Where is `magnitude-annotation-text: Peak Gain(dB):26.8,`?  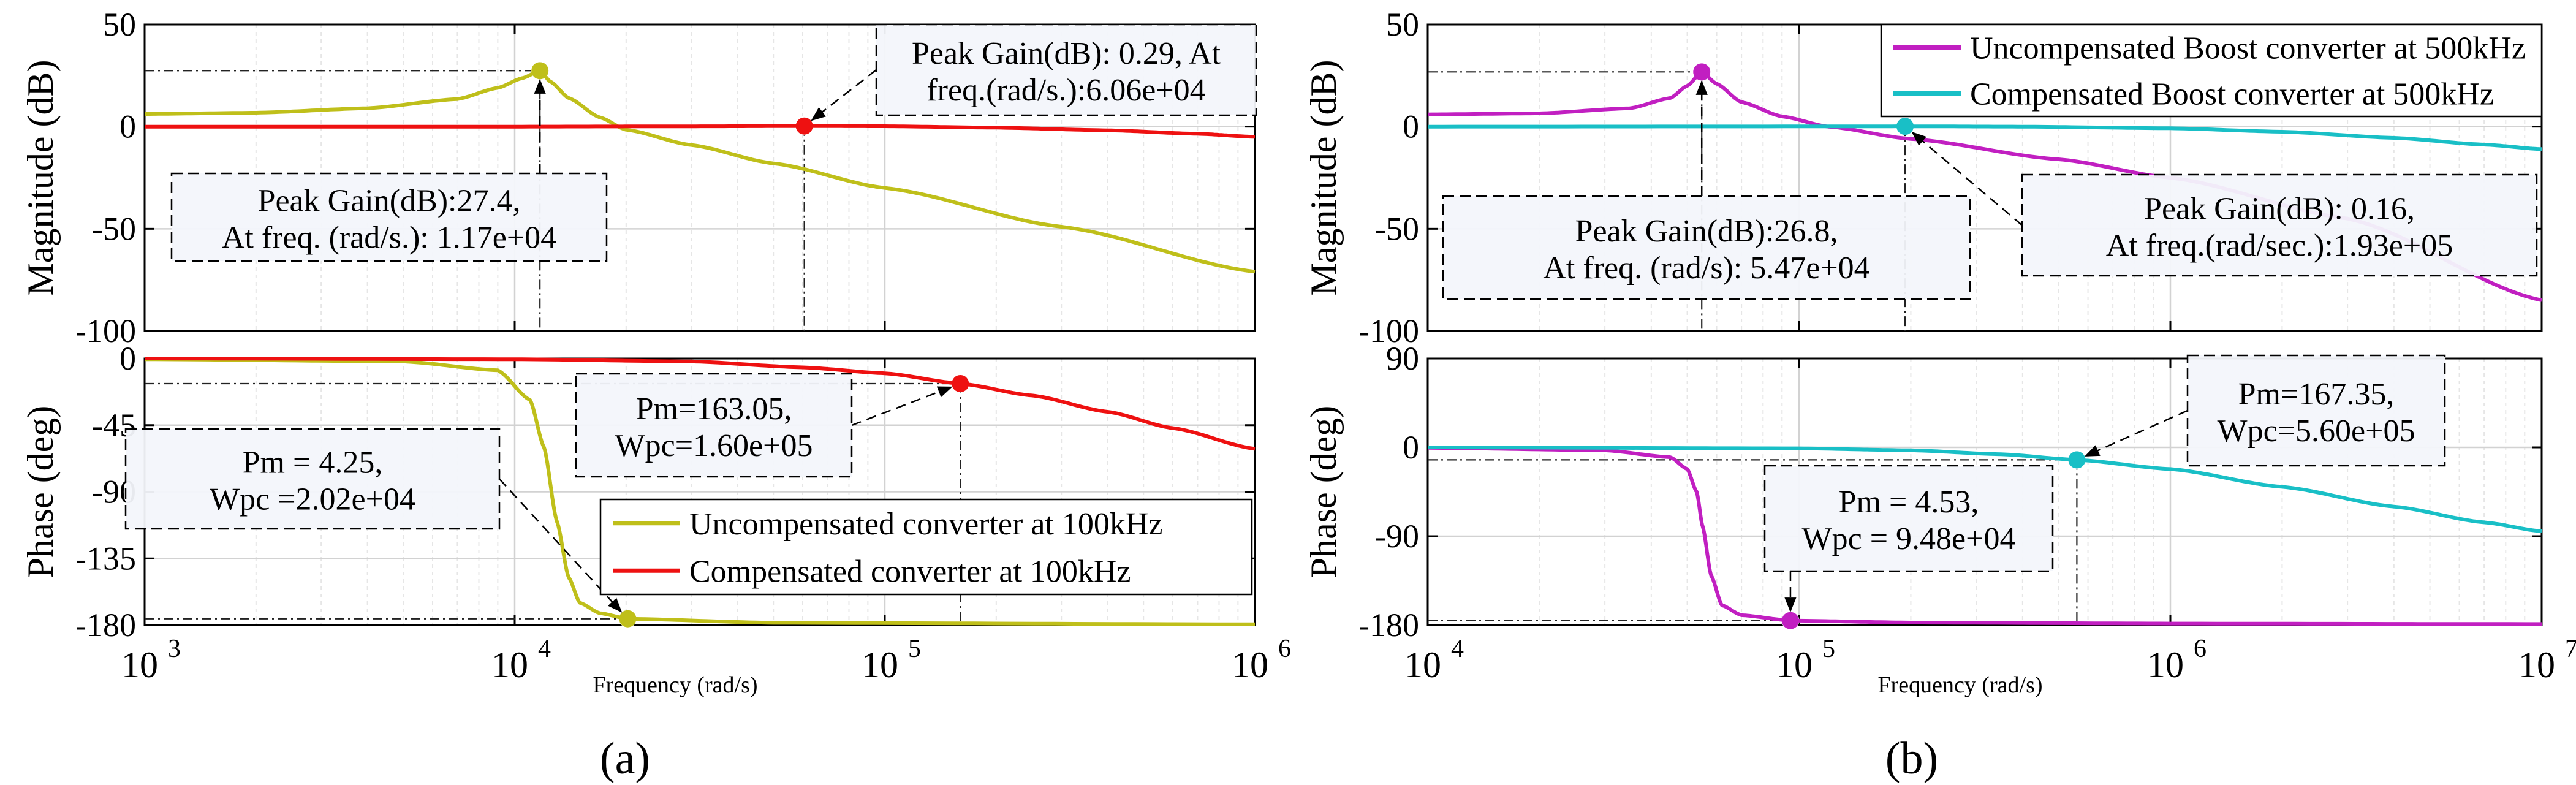 magnitude-annotation-text: Peak Gain(dB):26.8, is located at coordinates (1706, 232).